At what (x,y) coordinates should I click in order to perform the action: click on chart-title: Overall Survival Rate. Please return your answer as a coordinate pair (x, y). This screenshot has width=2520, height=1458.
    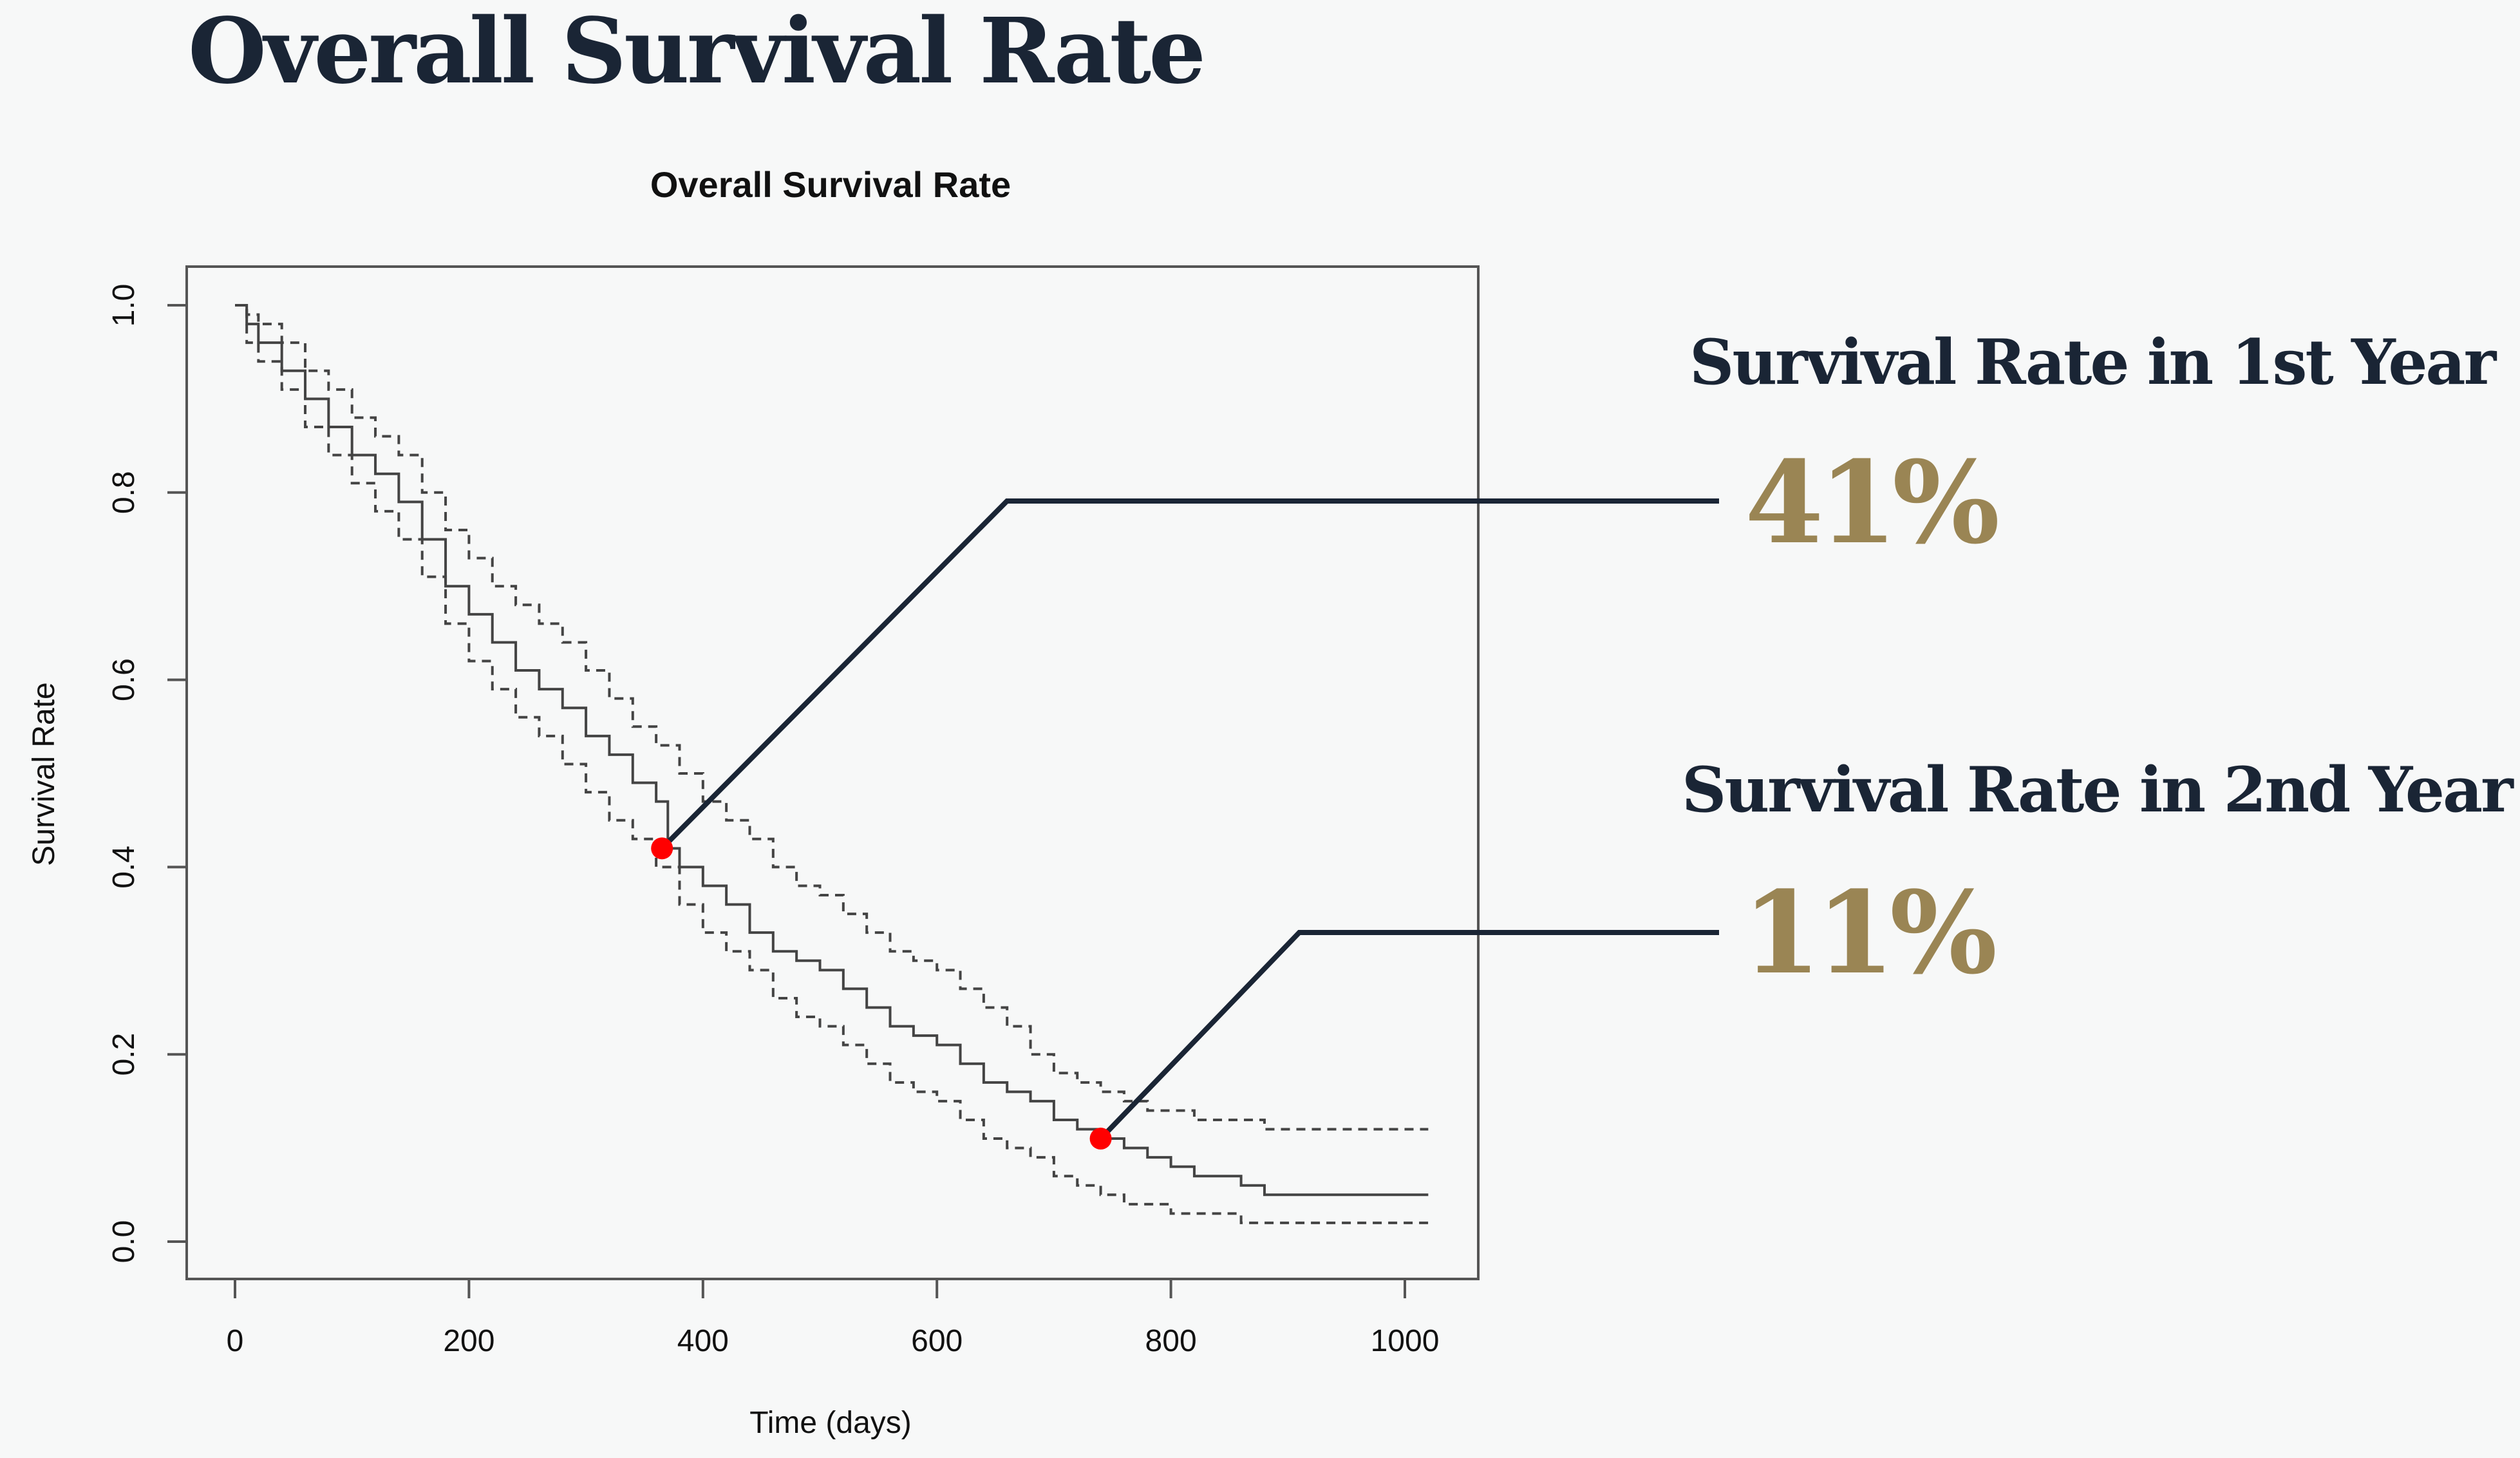
    Looking at the image, I should click on (830, 184).